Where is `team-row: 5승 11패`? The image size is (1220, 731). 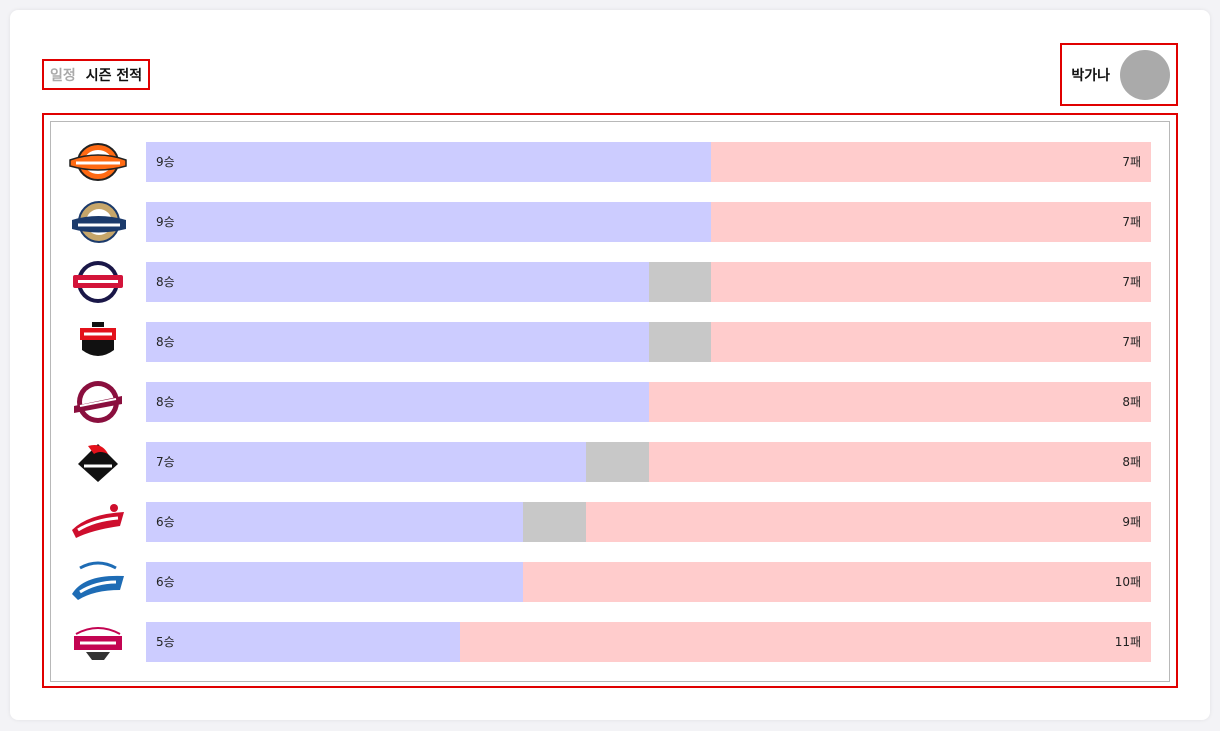
team-row: 5승 11패 is located at coordinates (611, 642).